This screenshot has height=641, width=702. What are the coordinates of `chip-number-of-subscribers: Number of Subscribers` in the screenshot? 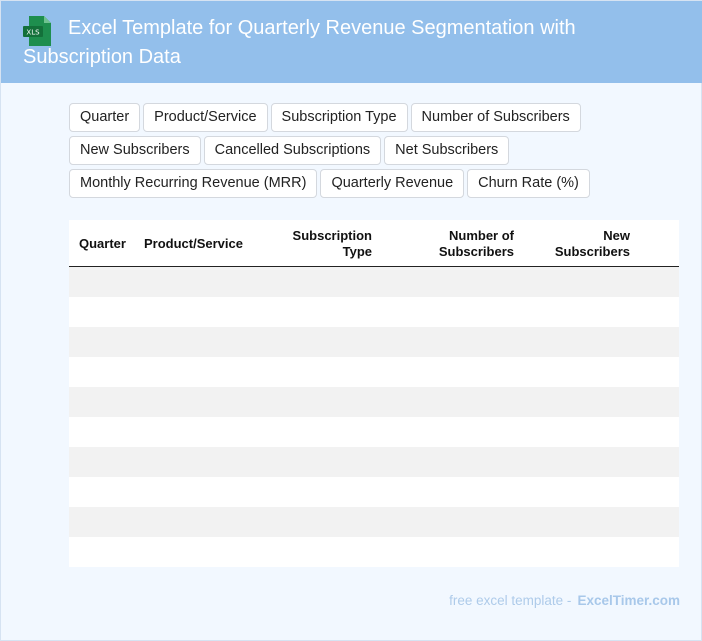 It's located at (495, 117).